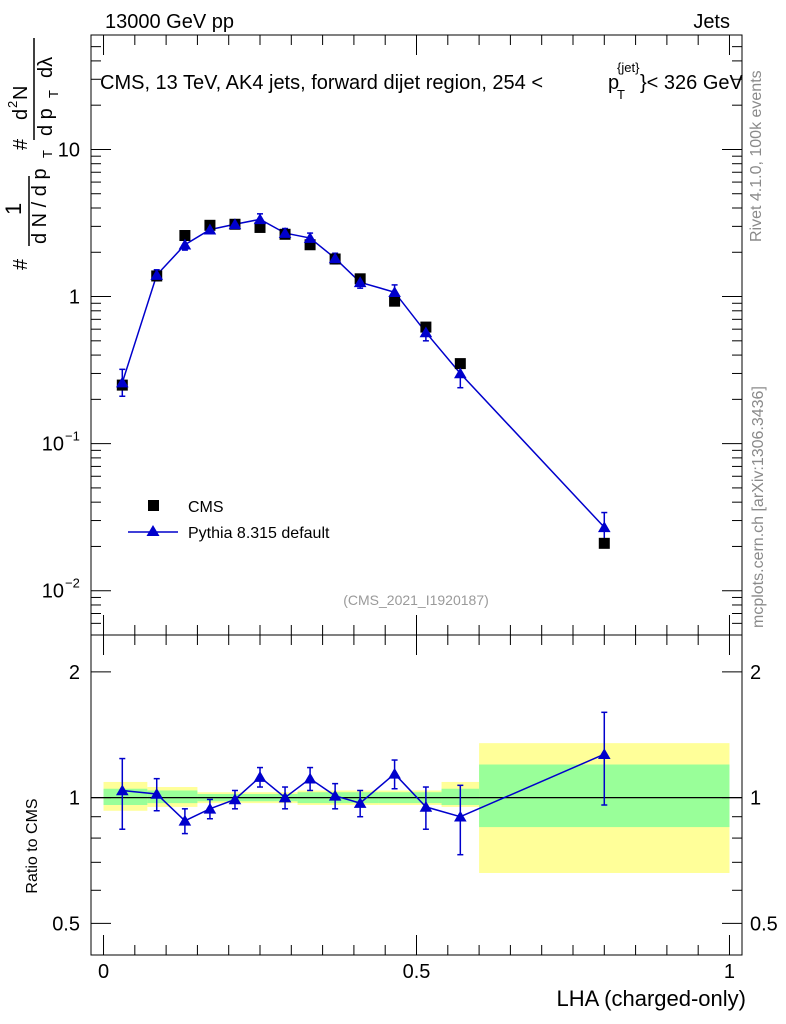  I want to click on ratio-y-tick-label-left: 1, so click(74, 799).